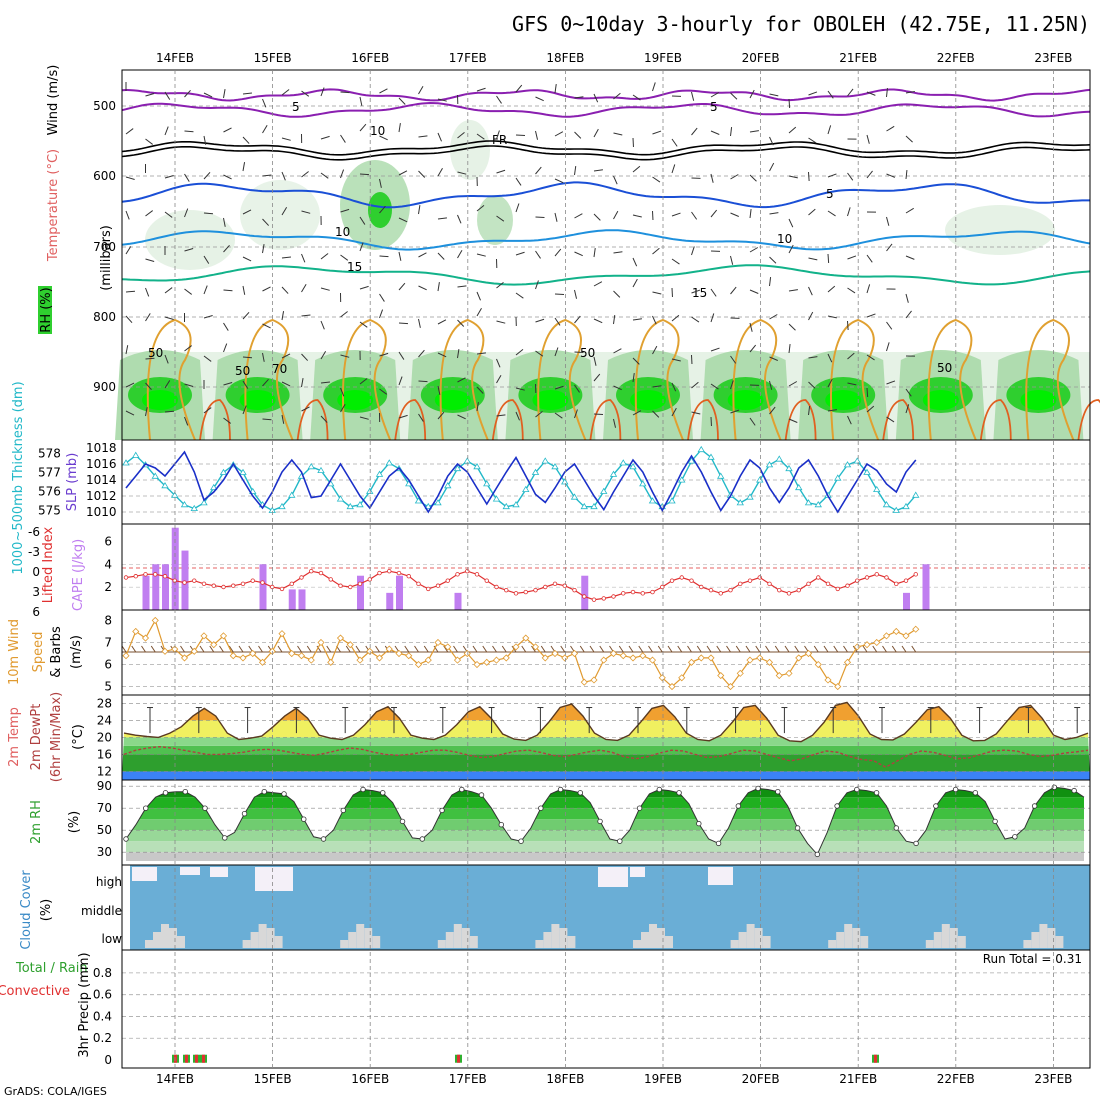 This screenshot has width=1100, height=1100. Describe the element at coordinates (242, 371) in the screenshot. I see `contour-label-rh: 50` at that location.